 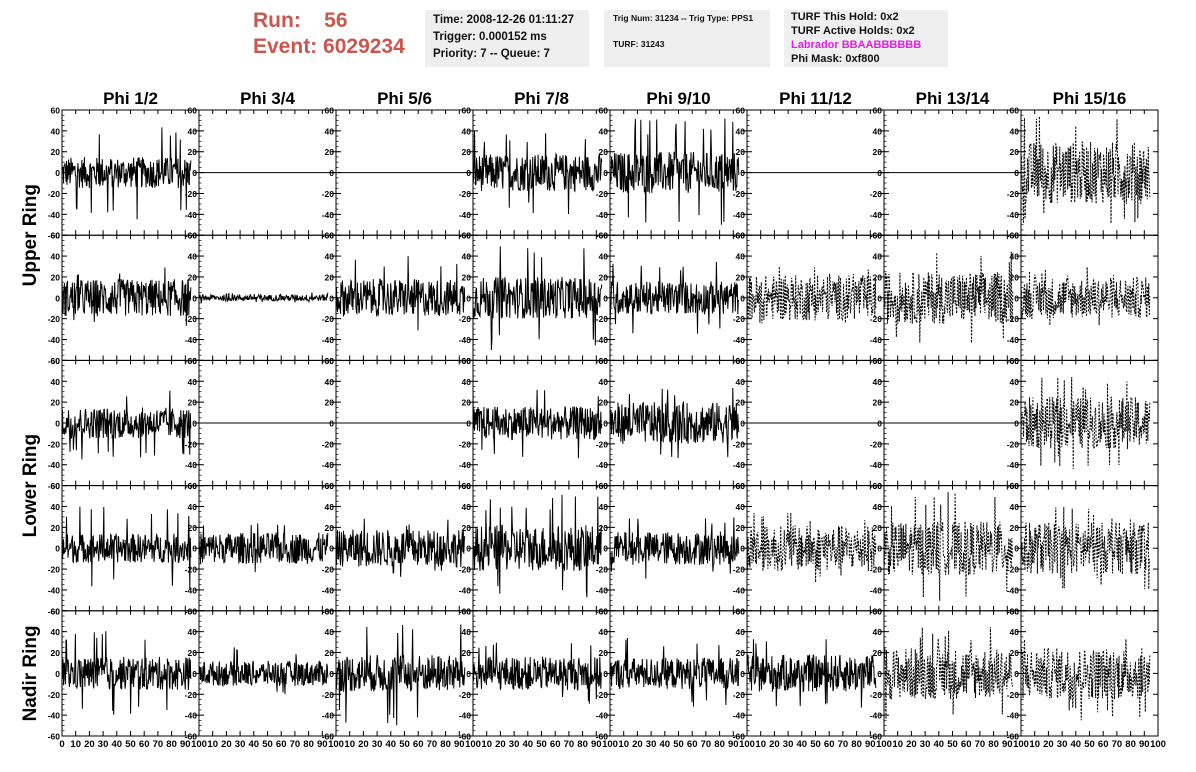 What do you see at coordinates (285, 46) in the screenshot?
I see `event-label: Event:` at bounding box center [285, 46].